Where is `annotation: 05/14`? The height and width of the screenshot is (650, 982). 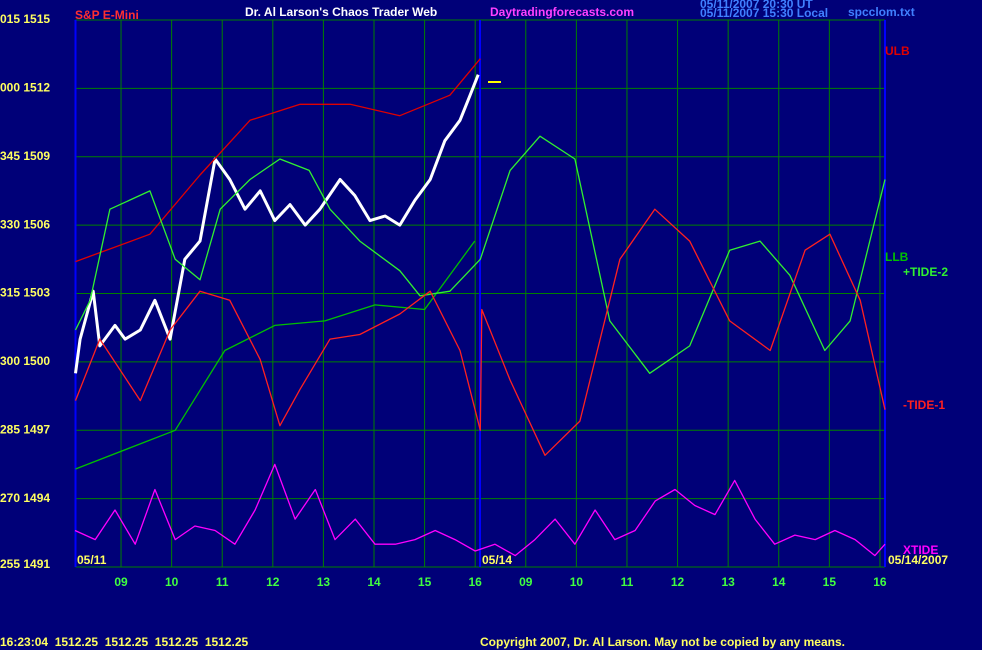
annotation: 05/14 is located at coordinates (497, 560).